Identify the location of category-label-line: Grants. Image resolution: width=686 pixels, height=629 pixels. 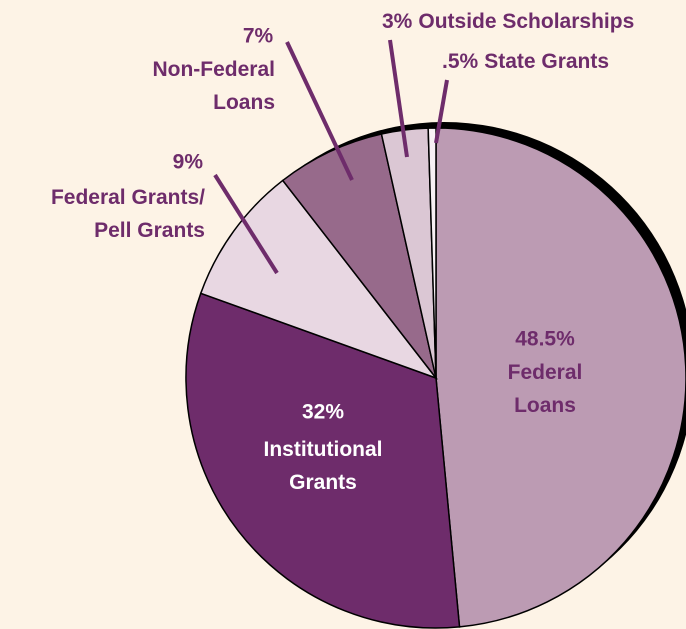
(323, 482).